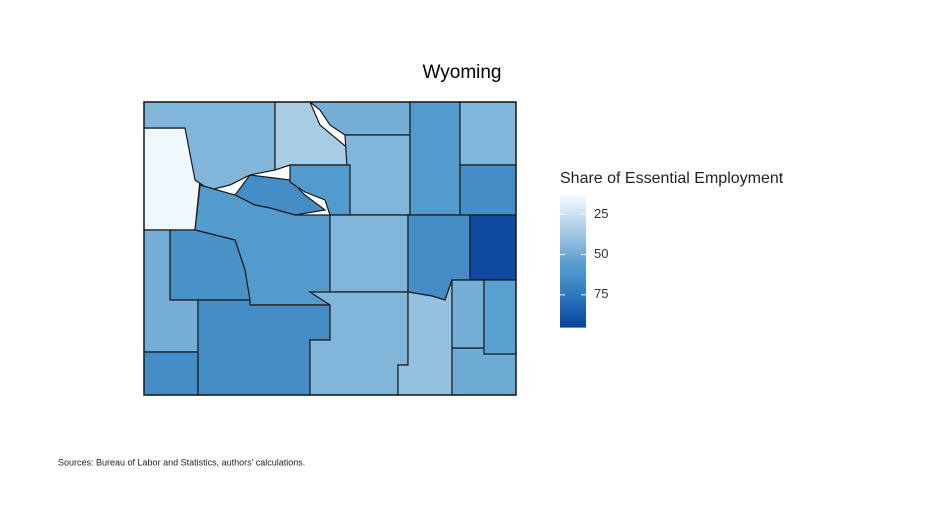  I want to click on legend-title: Share of Essential Employment, so click(672, 178).